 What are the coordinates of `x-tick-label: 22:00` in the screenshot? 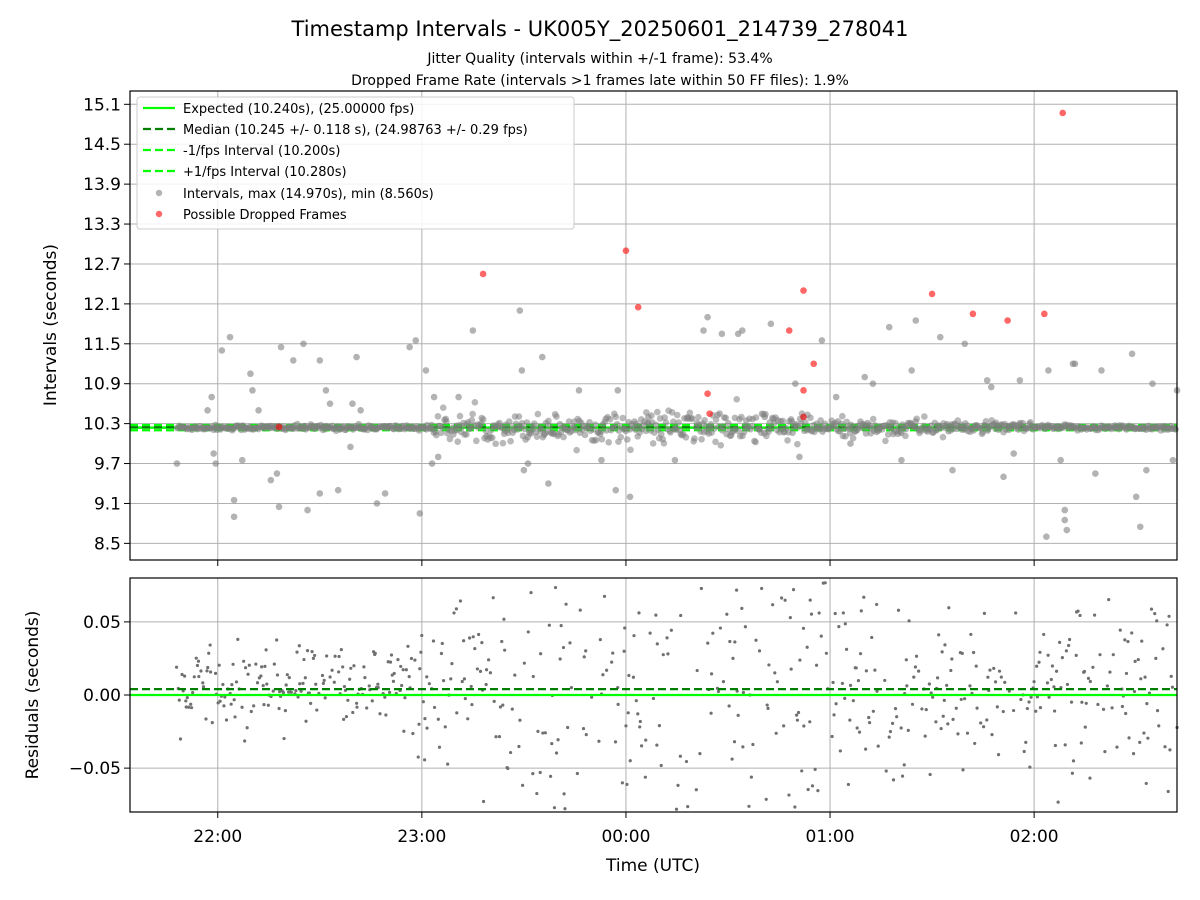 It's located at (217, 837).